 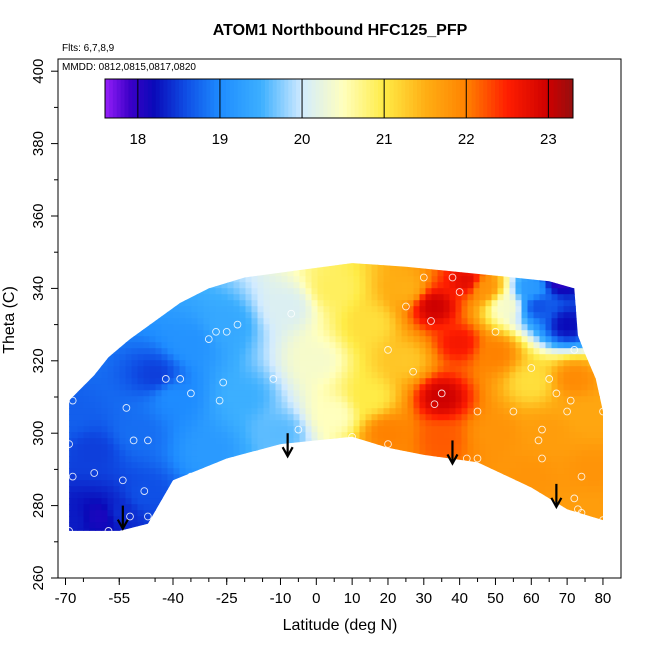 What do you see at coordinates (441, 393) in the screenshot?
I see `sample-point` at bounding box center [441, 393].